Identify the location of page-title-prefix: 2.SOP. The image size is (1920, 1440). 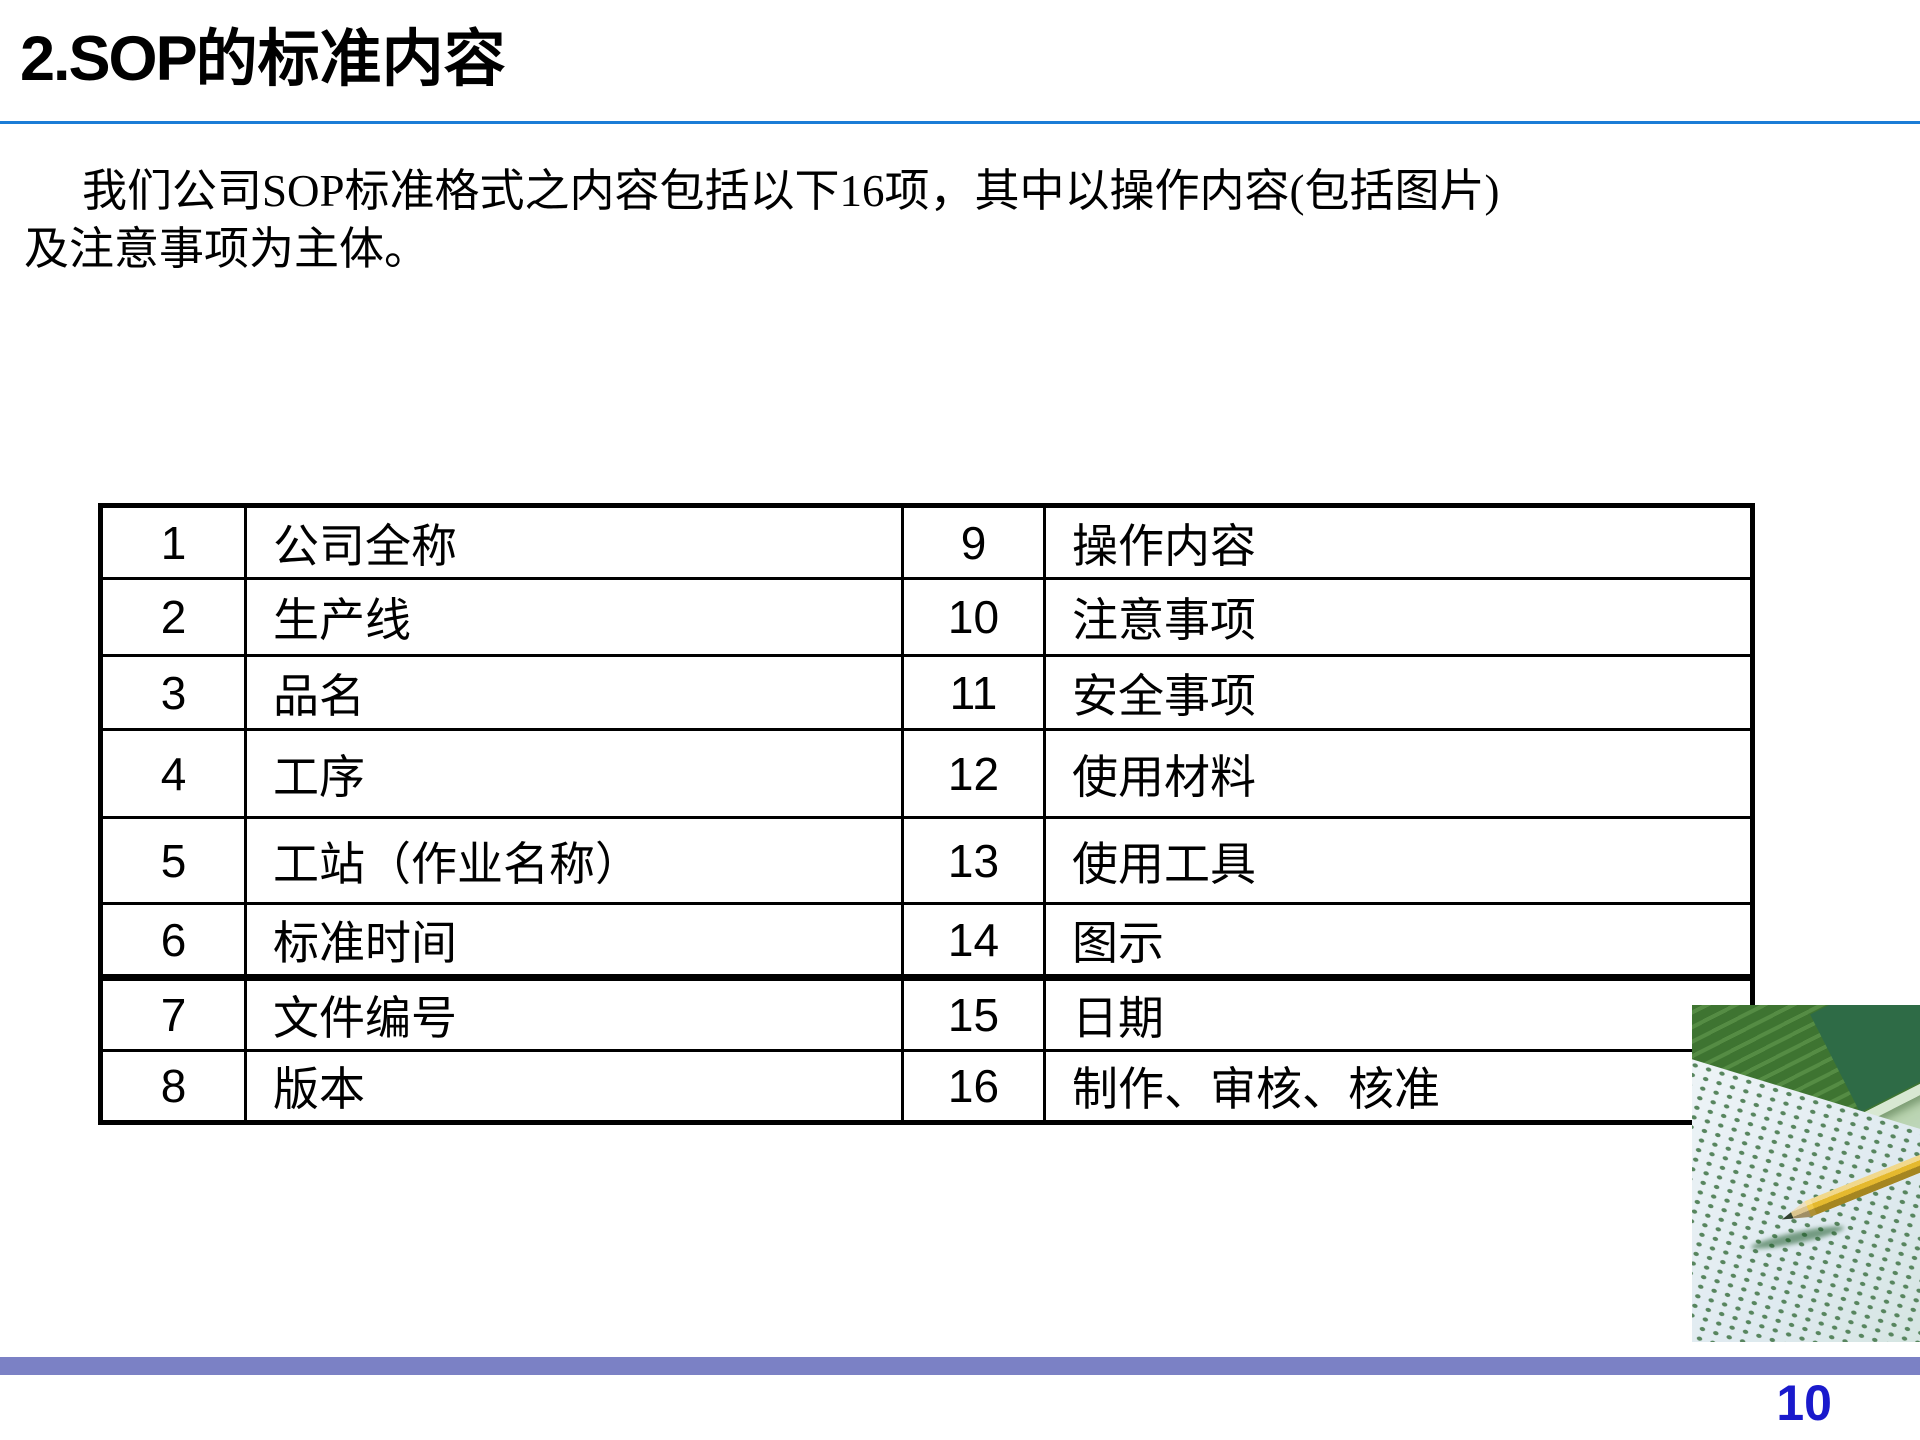
(109, 59).